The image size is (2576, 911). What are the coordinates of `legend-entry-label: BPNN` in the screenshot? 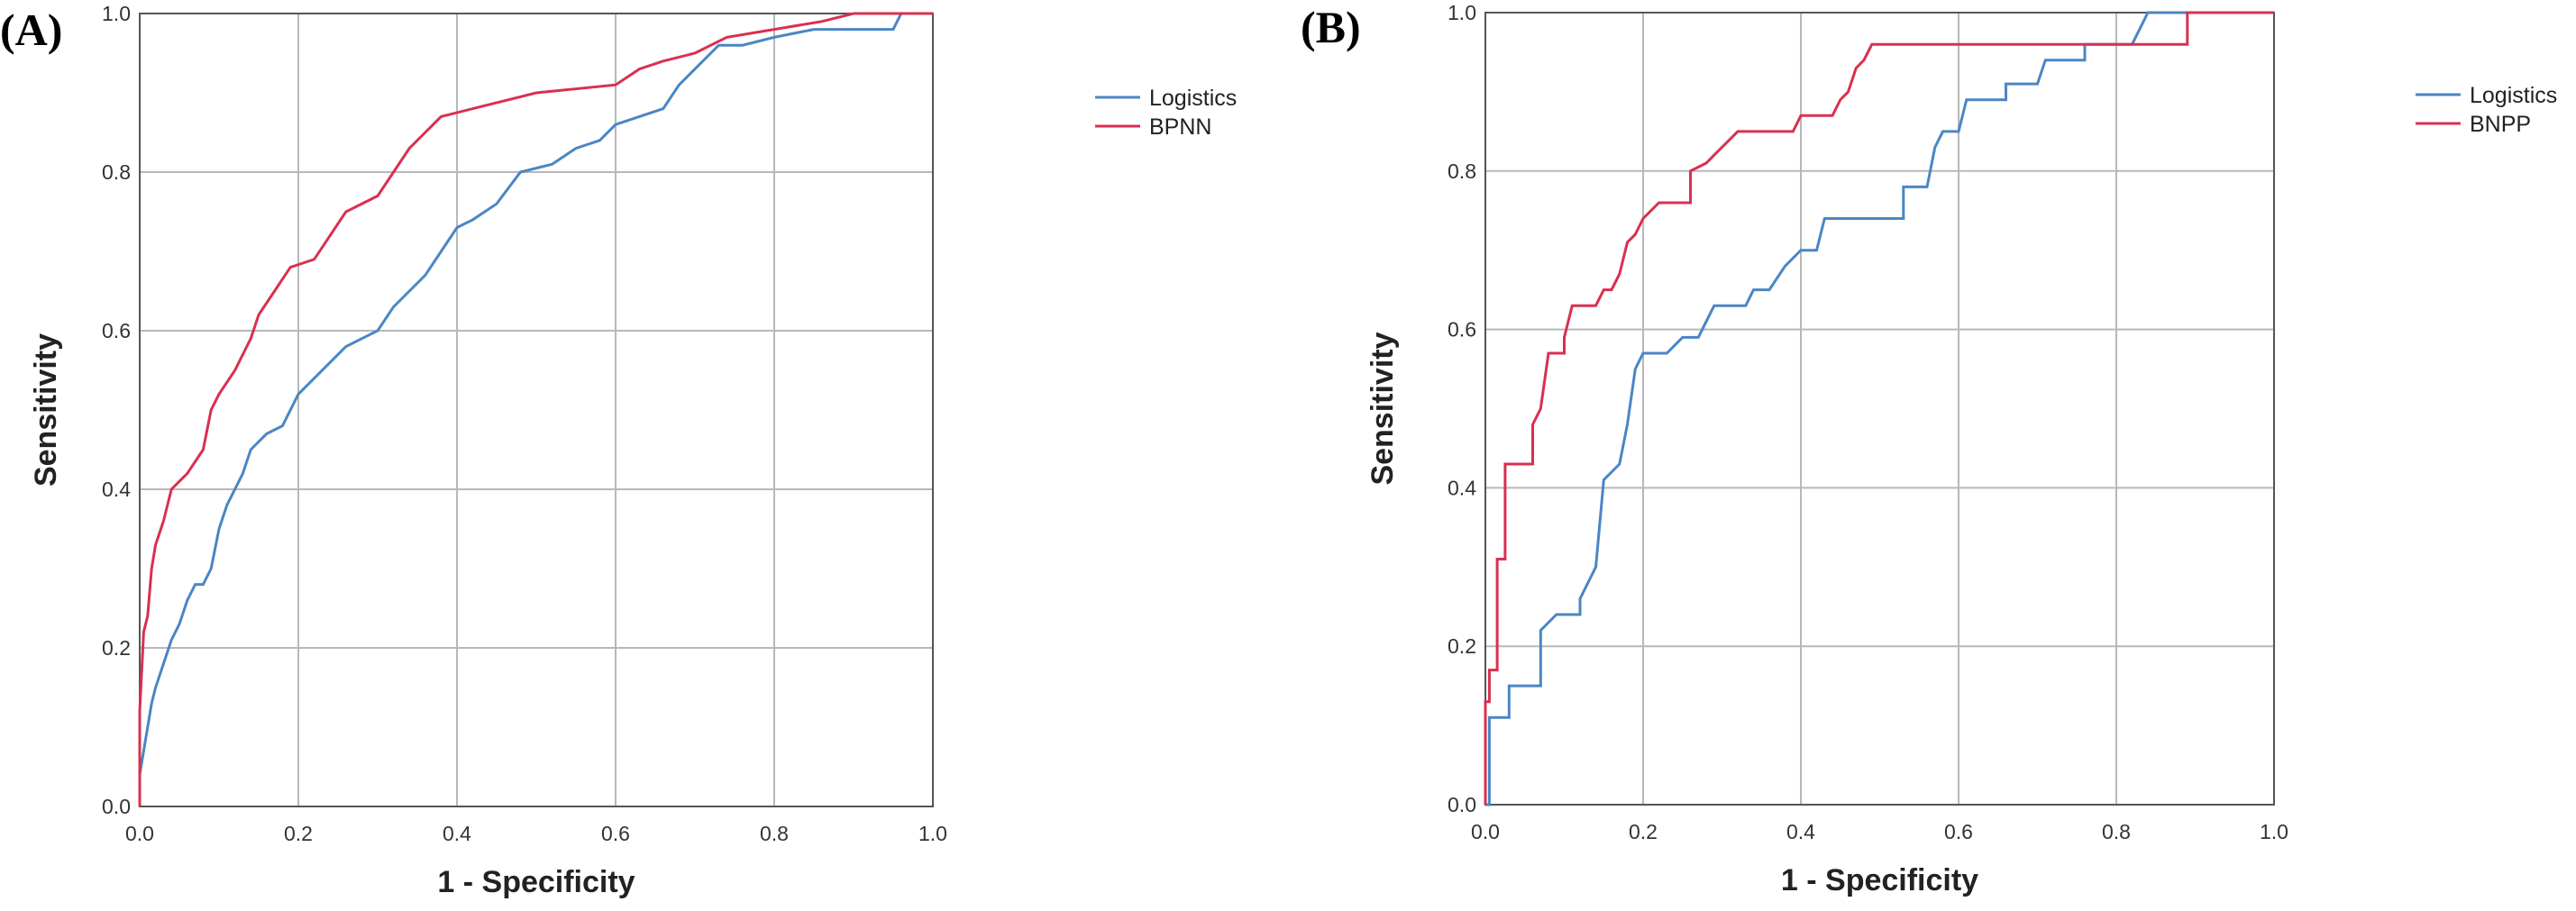 It's located at (1180, 127).